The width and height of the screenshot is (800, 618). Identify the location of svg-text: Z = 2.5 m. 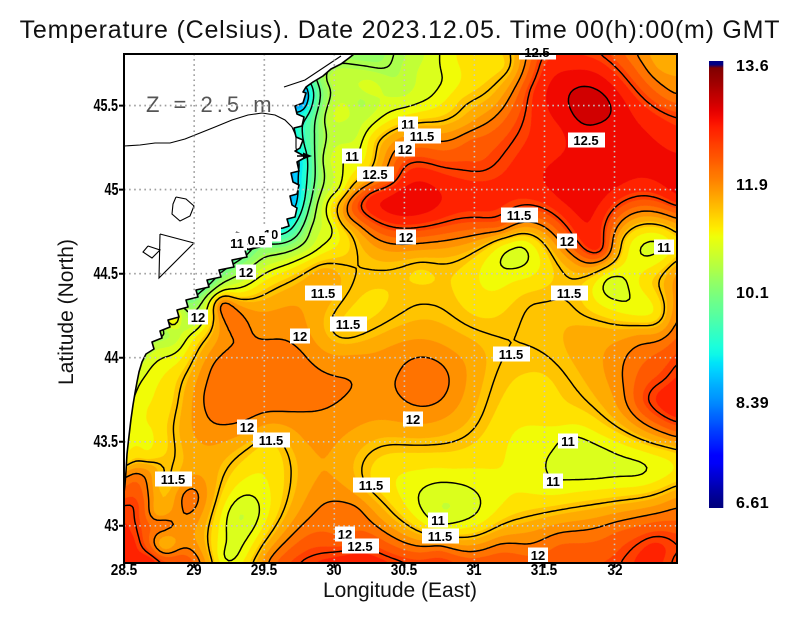
(211, 104).